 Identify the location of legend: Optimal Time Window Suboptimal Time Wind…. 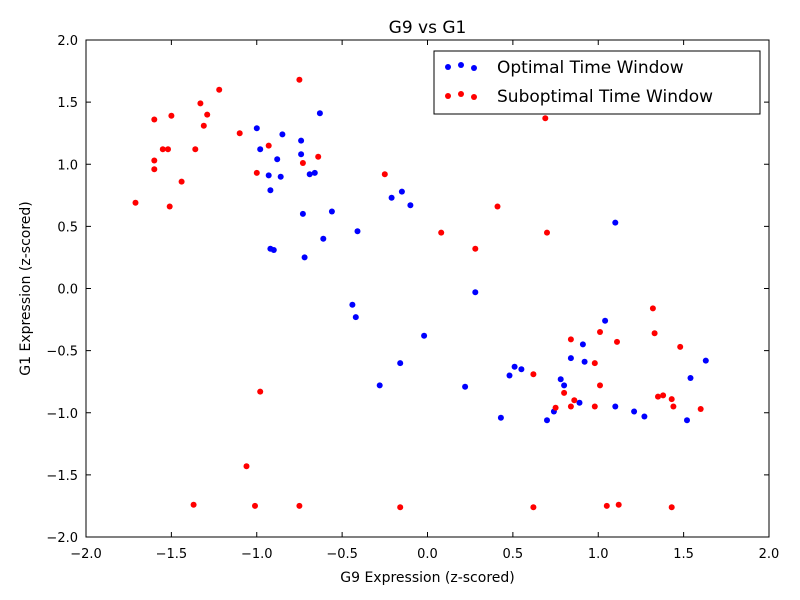
(597, 82).